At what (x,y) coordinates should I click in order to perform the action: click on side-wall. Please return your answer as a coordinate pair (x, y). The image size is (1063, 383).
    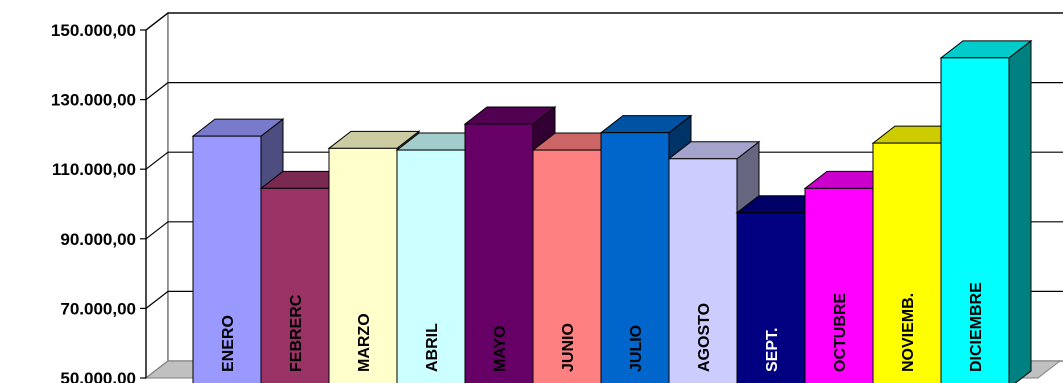
    Looking at the image, I should click on (157, 195).